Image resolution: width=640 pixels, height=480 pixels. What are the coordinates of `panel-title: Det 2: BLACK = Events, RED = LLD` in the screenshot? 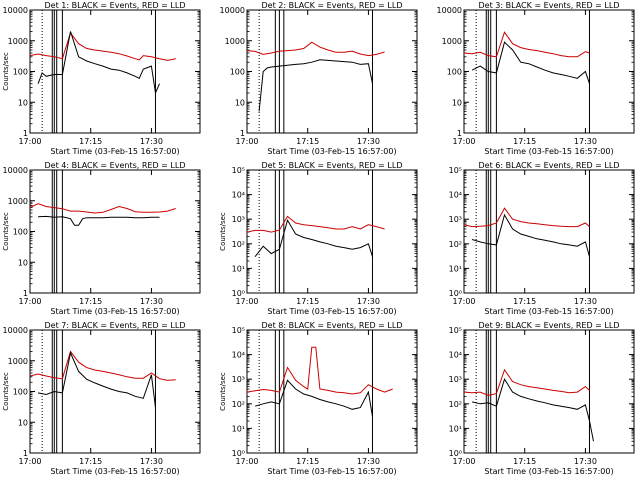 It's located at (332, 5).